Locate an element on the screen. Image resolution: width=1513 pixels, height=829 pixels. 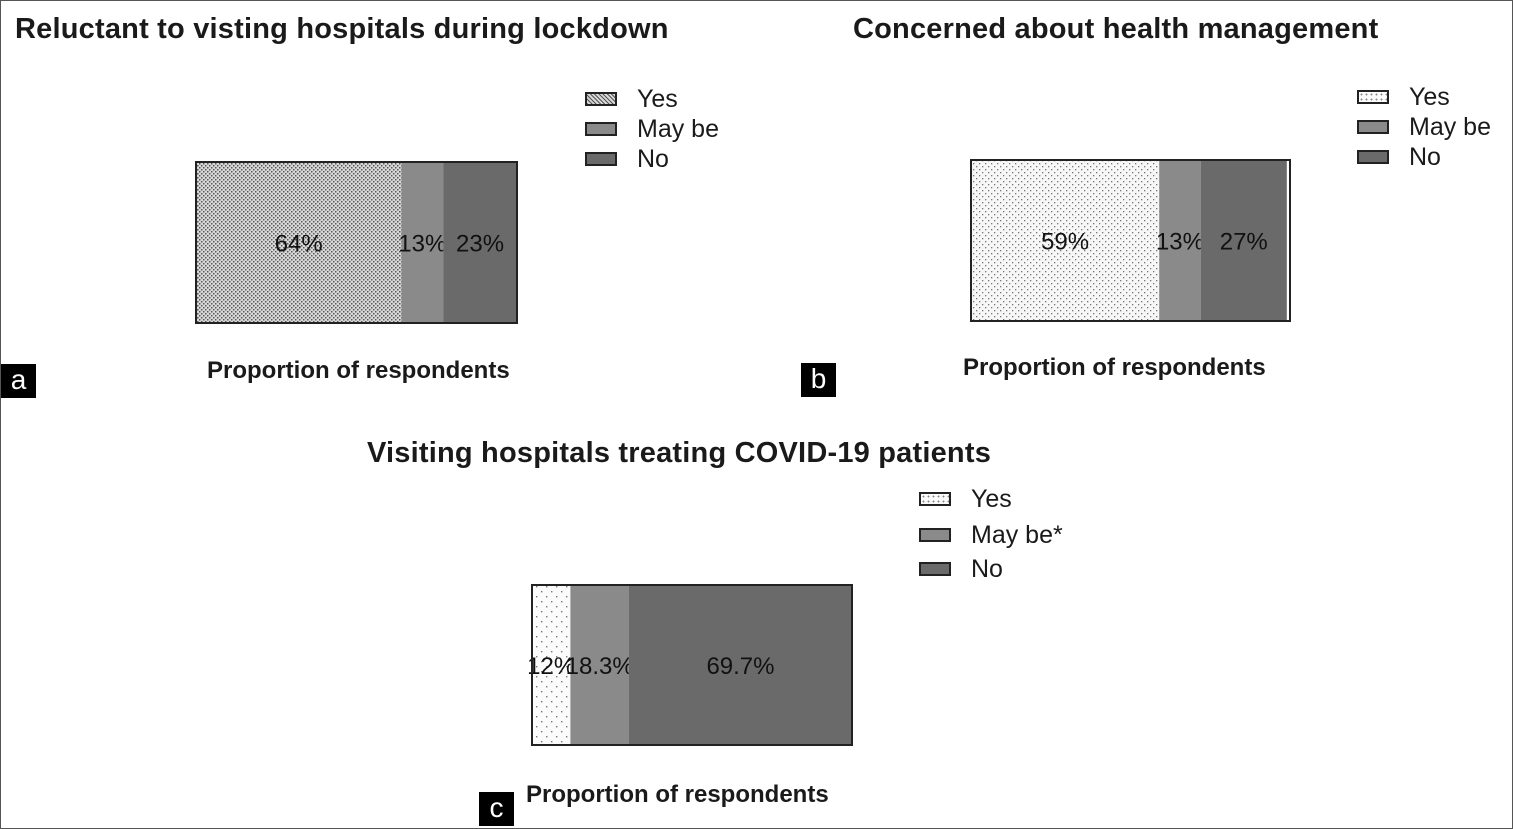
bar-segment-b-may-be is located at coordinates (1180, 240).